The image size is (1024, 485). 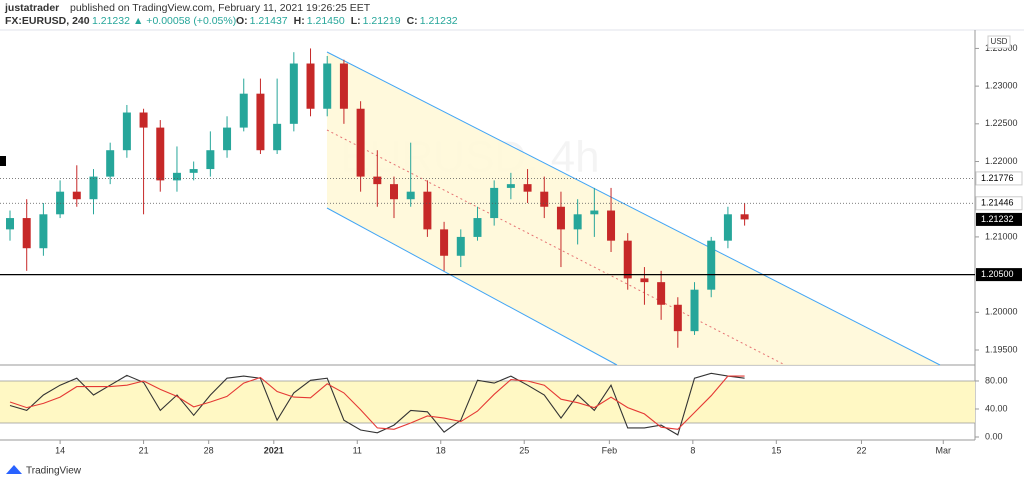 What do you see at coordinates (3, 161) in the screenshot?
I see `left-marker` at bounding box center [3, 161].